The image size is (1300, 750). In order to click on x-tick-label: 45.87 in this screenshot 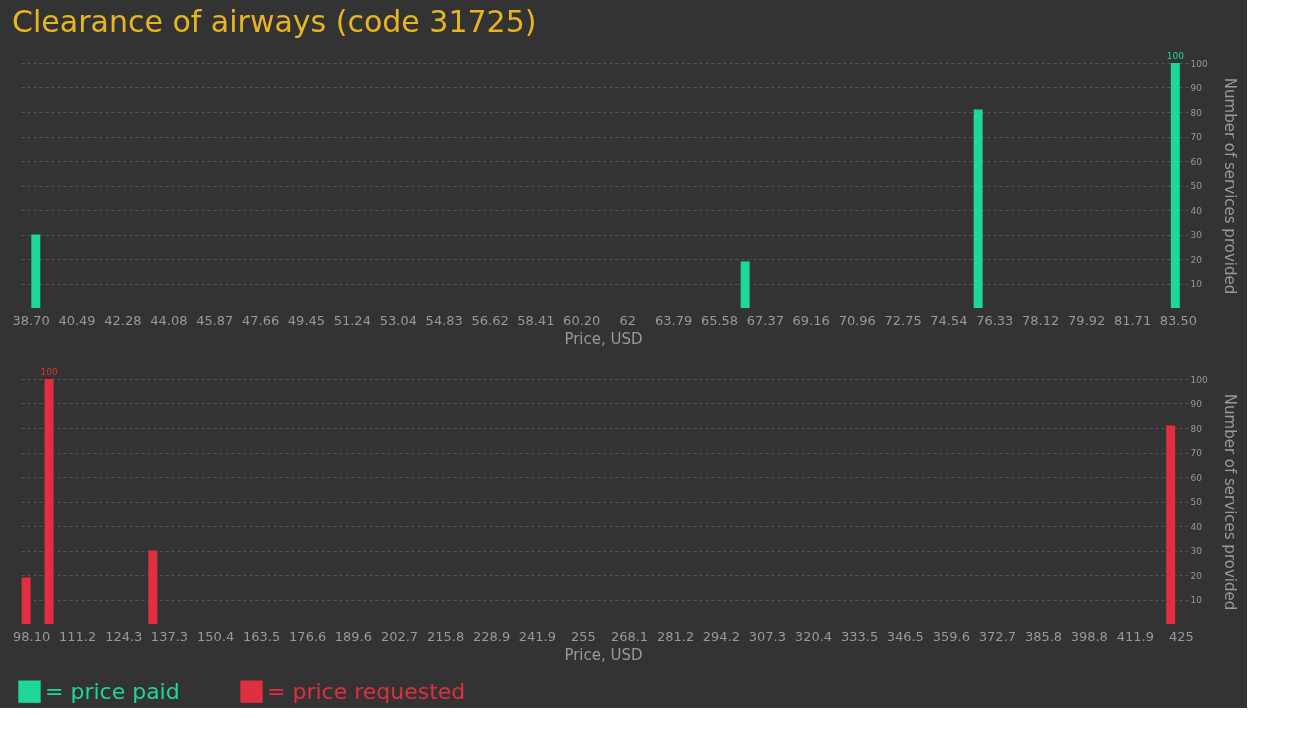, I will do `click(215, 320)`.